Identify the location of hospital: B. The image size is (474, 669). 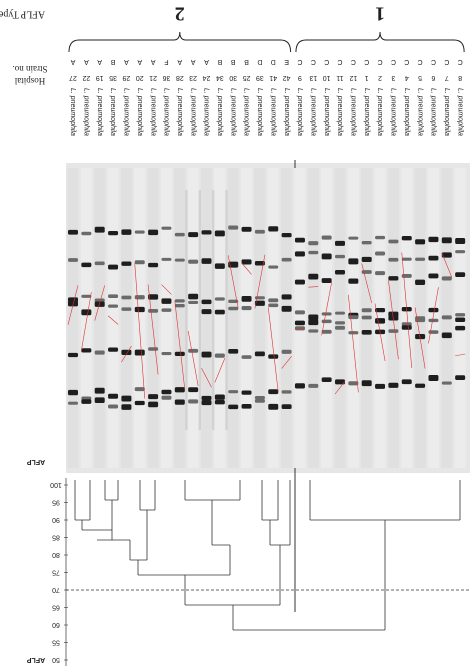
(112, 61).